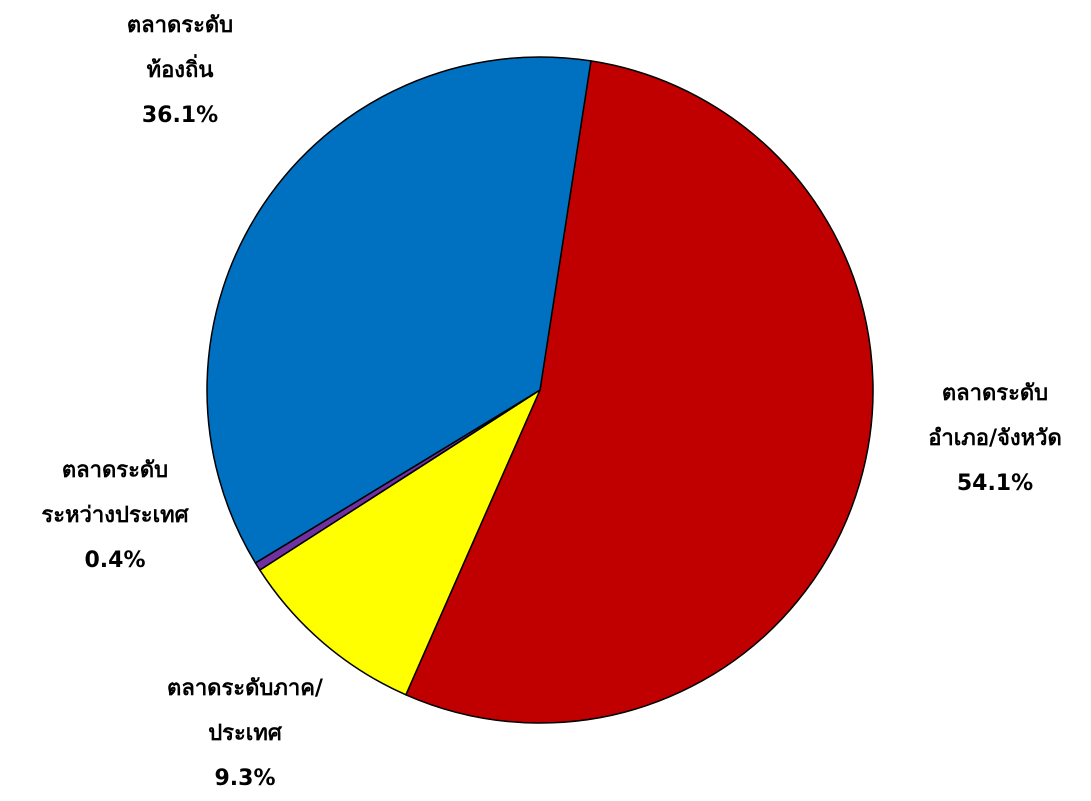  I want to click on label-percent: 54.1%, so click(995, 483).